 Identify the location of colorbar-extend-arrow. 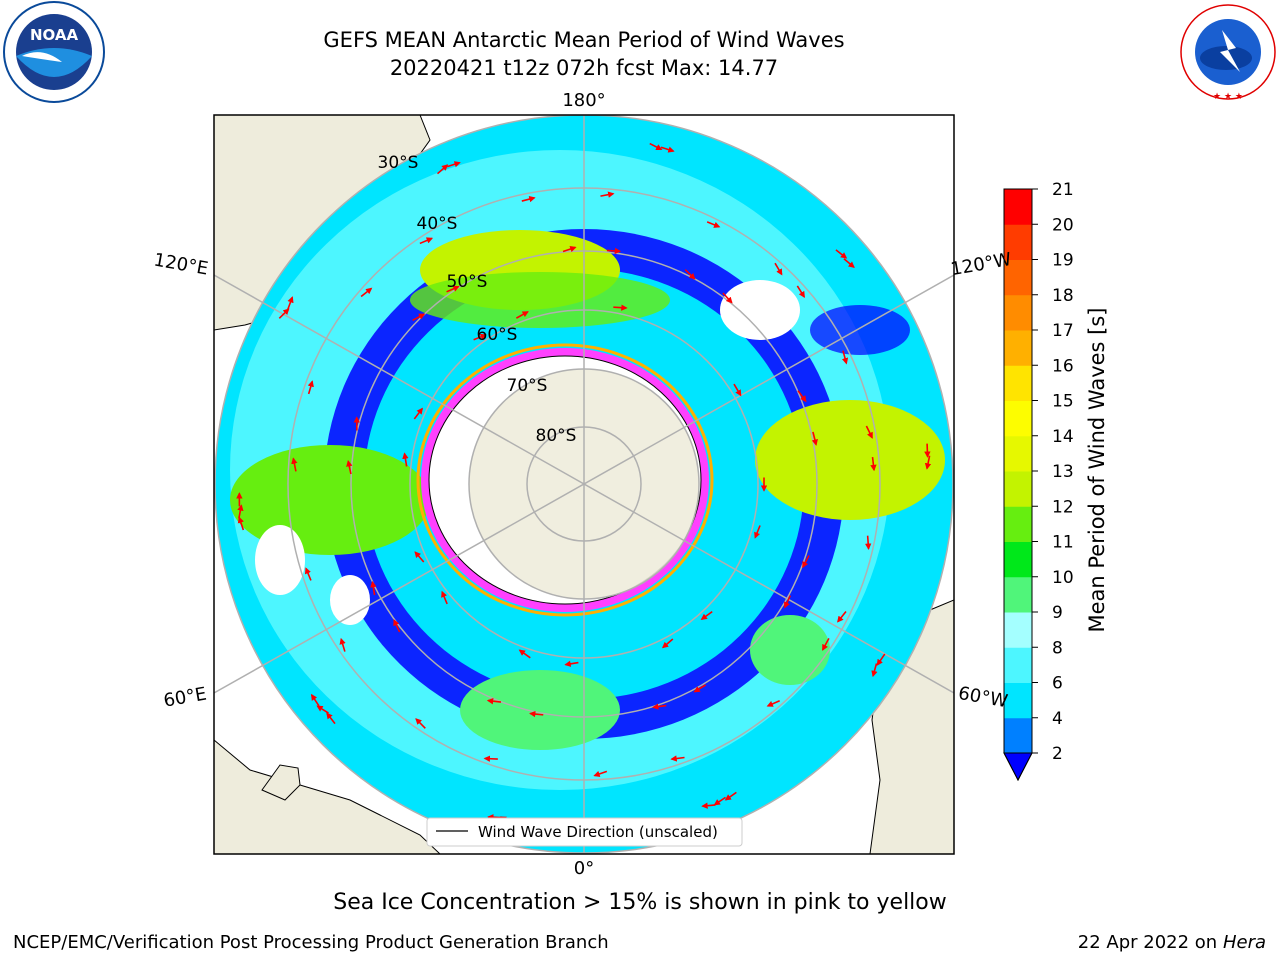
(1018, 767).